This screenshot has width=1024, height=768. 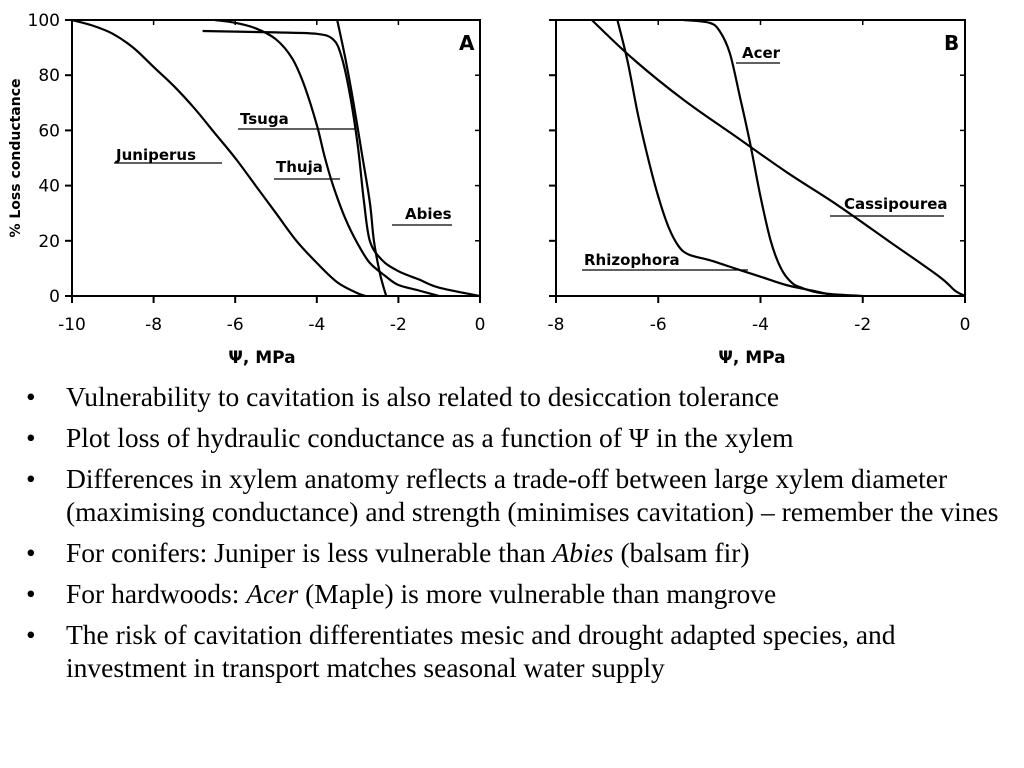 What do you see at coordinates (44, 21) in the screenshot?
I see `y-tick-label: 100` at bounding box center [44, 21].